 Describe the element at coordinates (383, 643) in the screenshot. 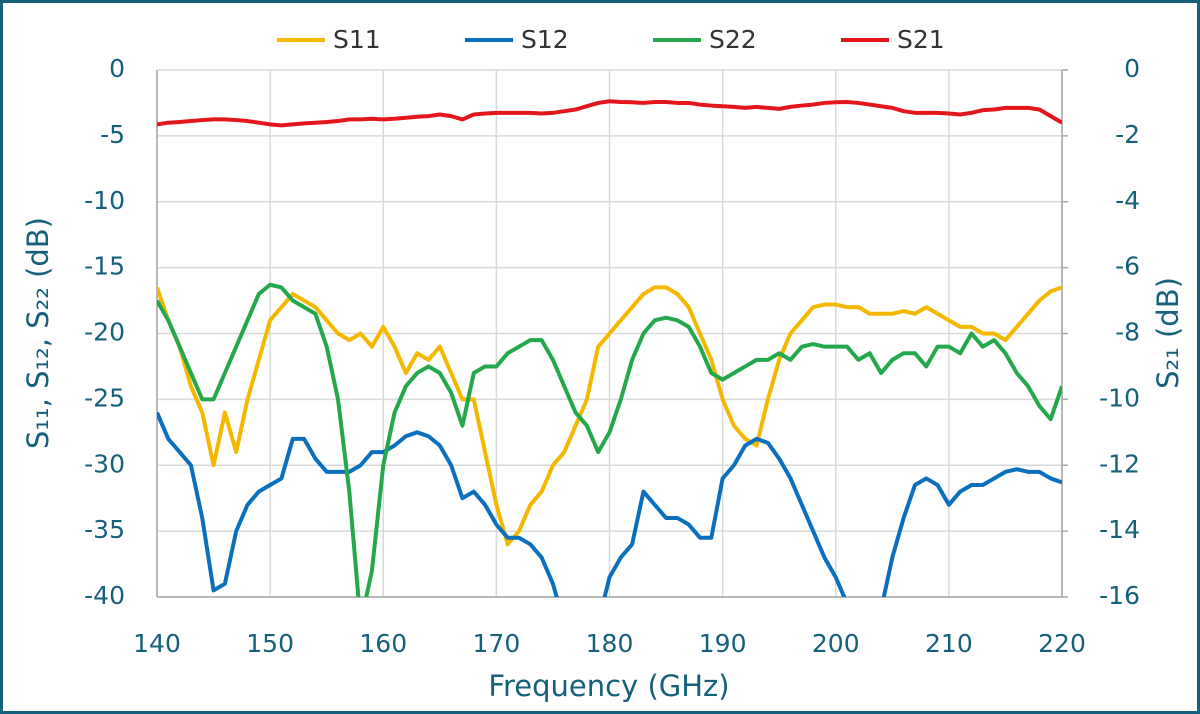

I see `x-tick-label: 160` at that location.